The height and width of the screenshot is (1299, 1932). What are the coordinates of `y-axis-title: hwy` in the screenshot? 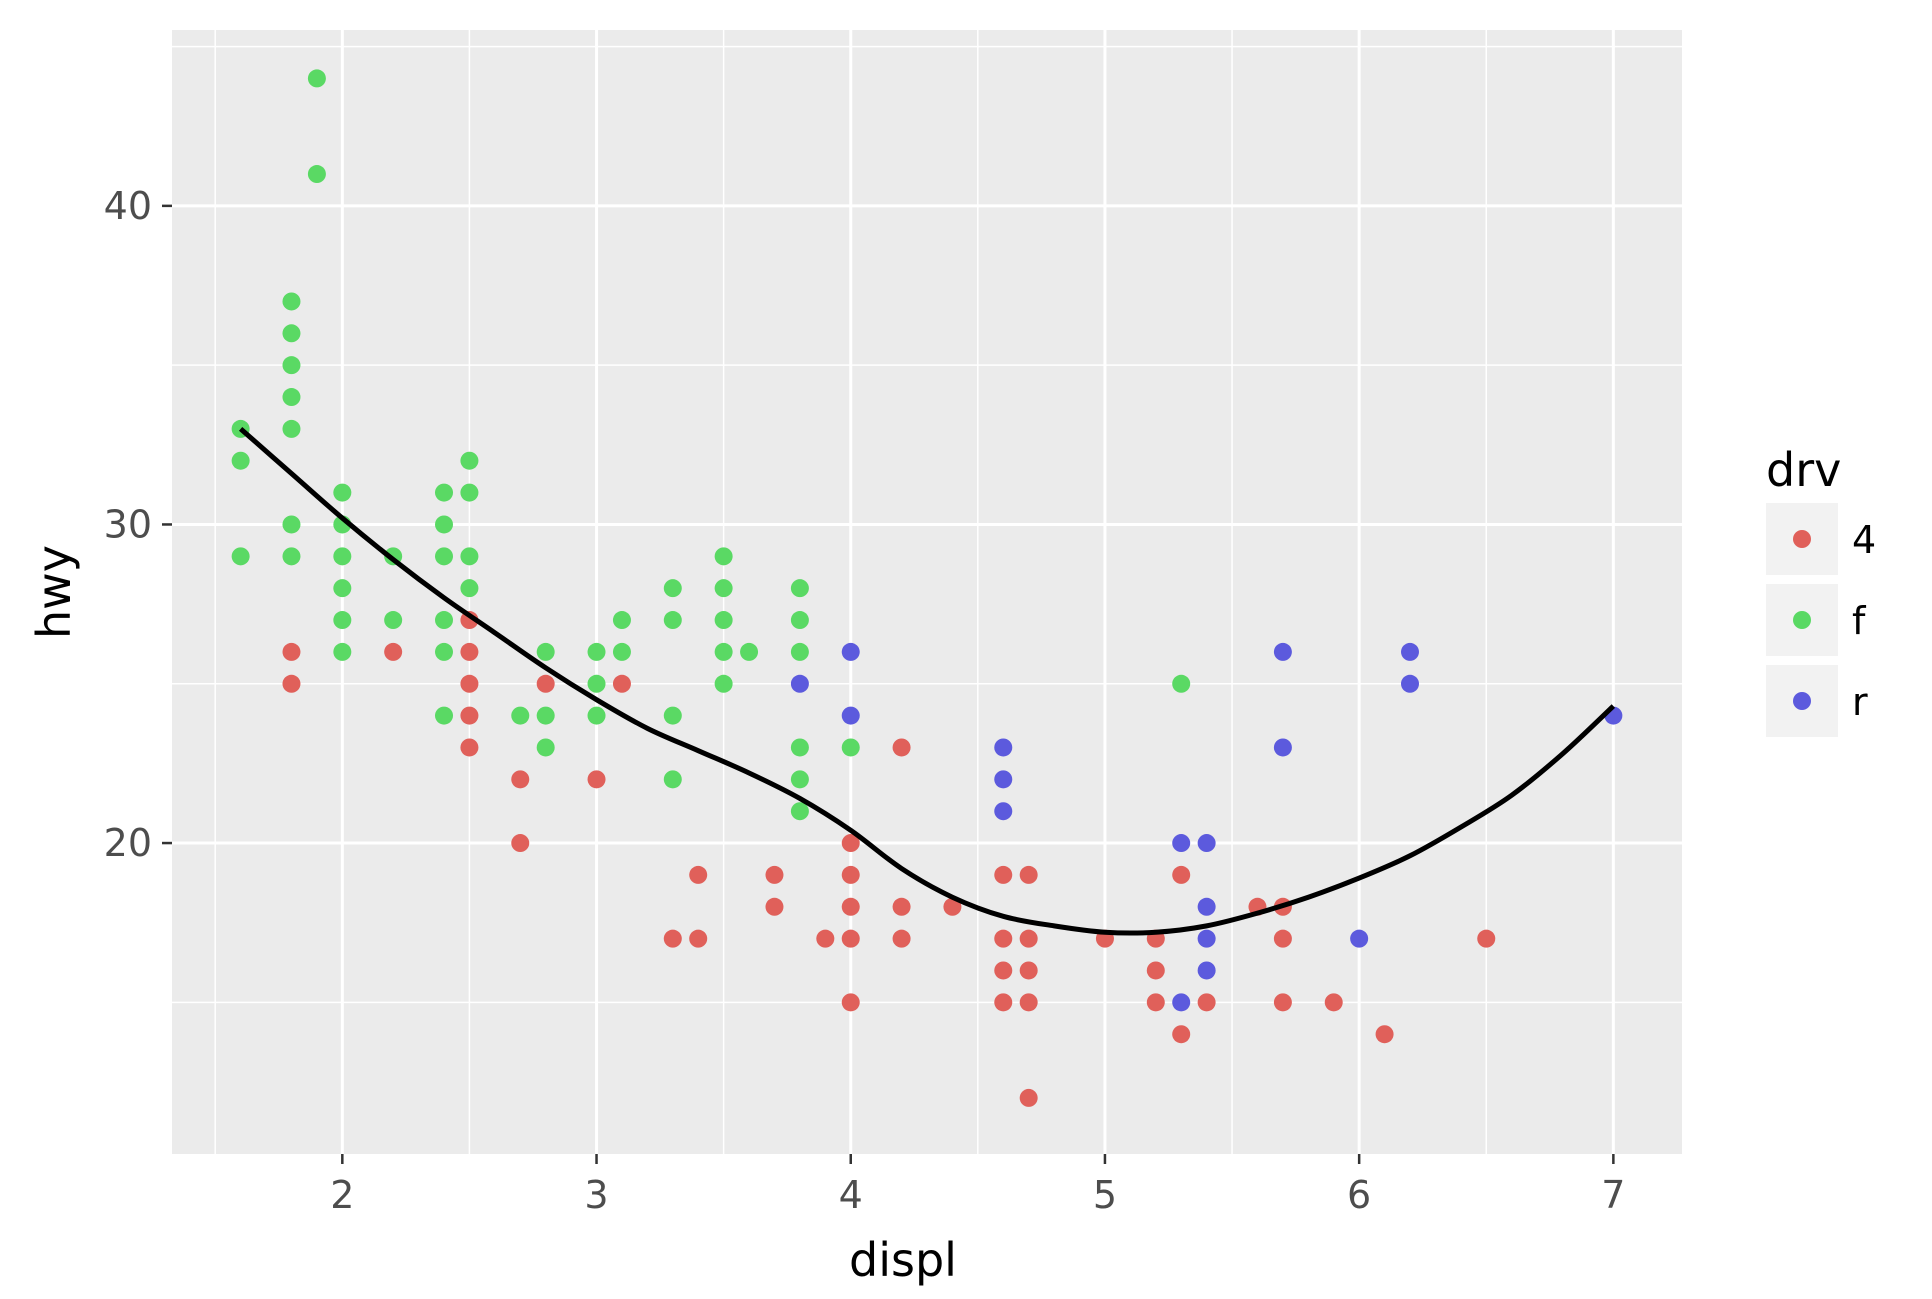 It's located at (54, 592).